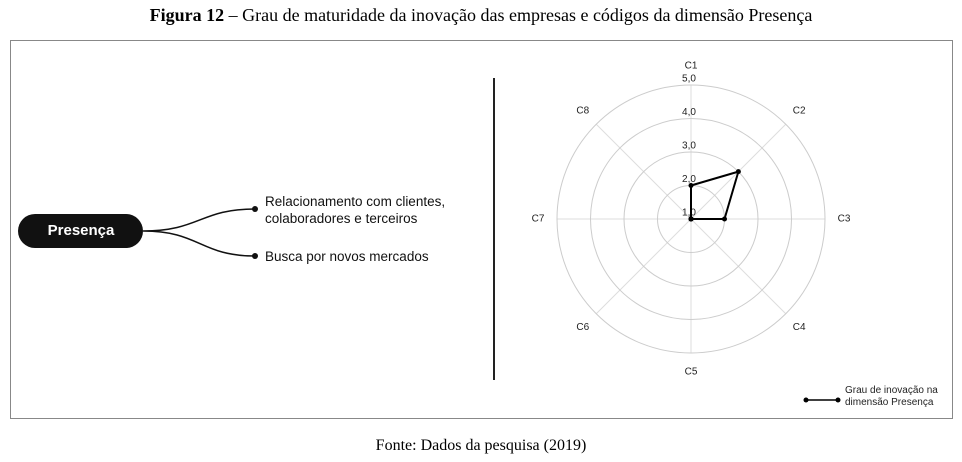 The height and width of the screenshot is (462, 962). I want to click on r-tick-label: 2,0, so click(689, 179).